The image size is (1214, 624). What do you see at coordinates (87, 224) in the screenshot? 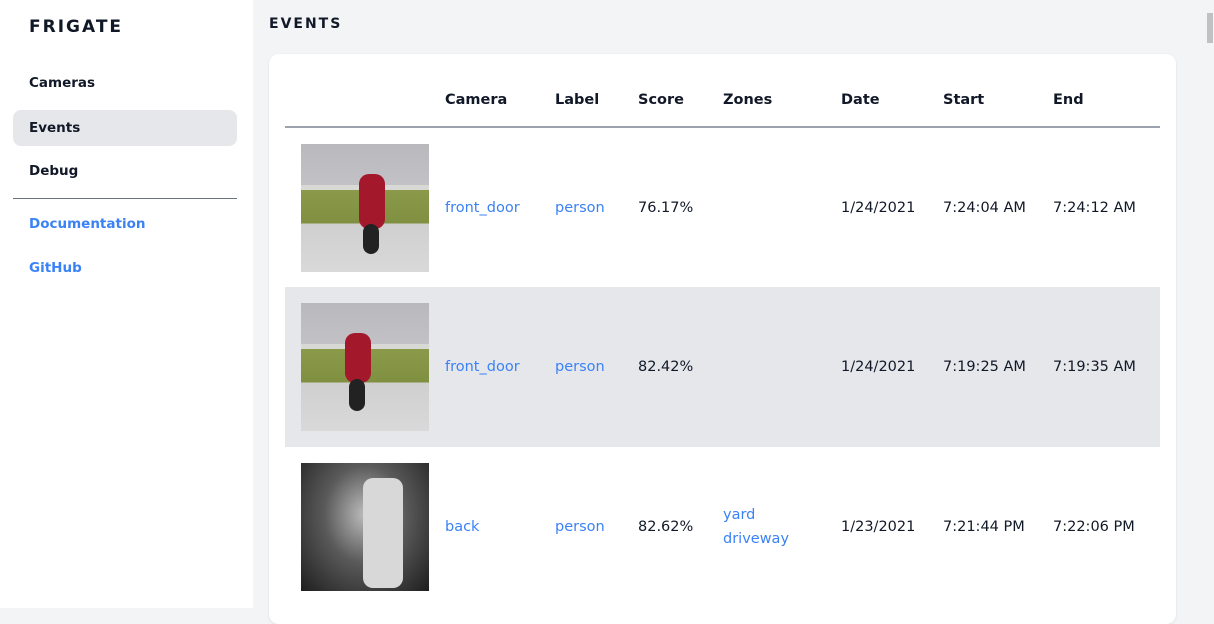
I see `sidebar-link-documentation: Documentation` at bounding box center [87, 224].